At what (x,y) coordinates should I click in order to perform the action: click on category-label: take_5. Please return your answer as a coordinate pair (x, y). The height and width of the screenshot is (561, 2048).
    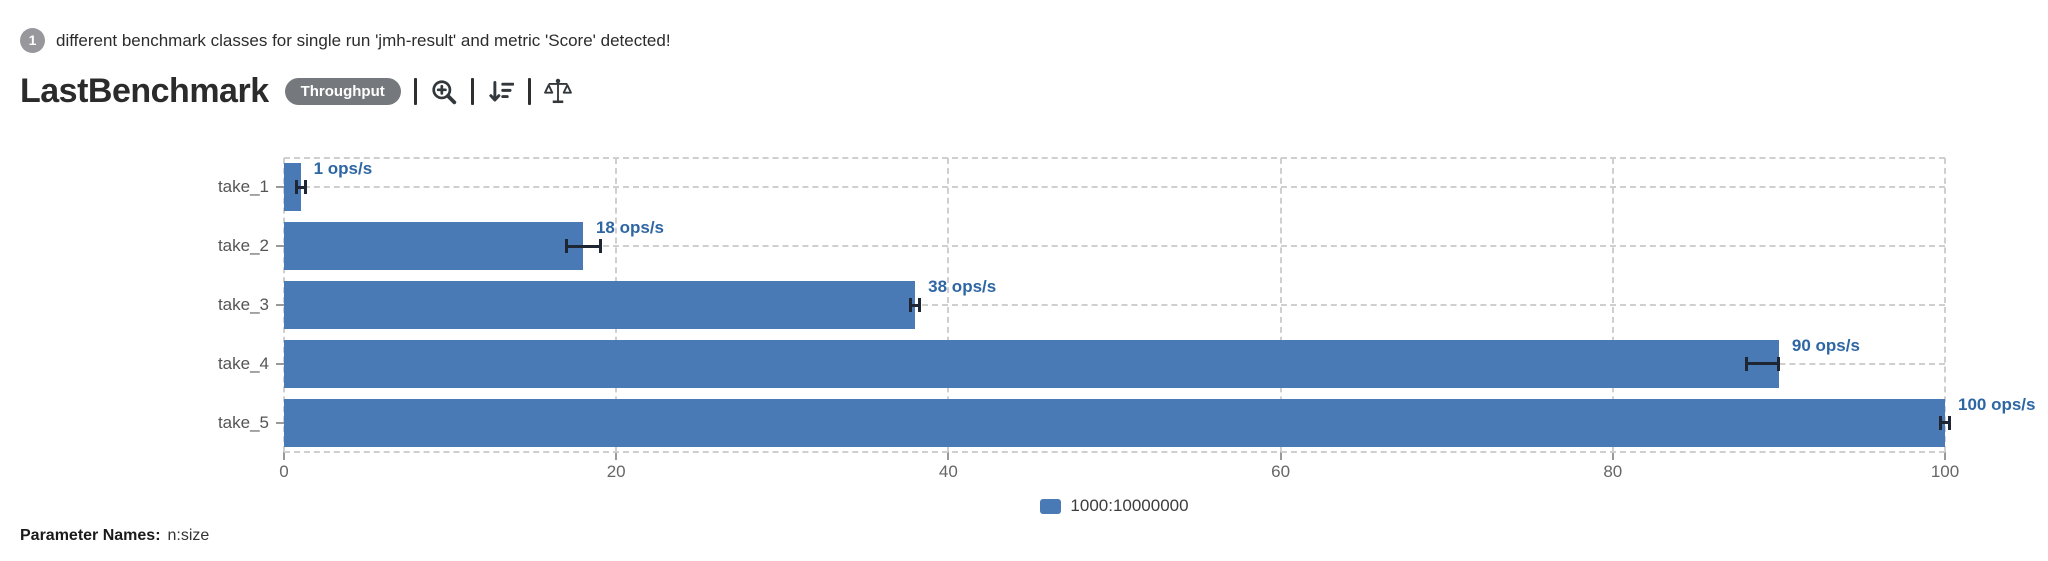
    Looking at the image, I should click on (243, 422).